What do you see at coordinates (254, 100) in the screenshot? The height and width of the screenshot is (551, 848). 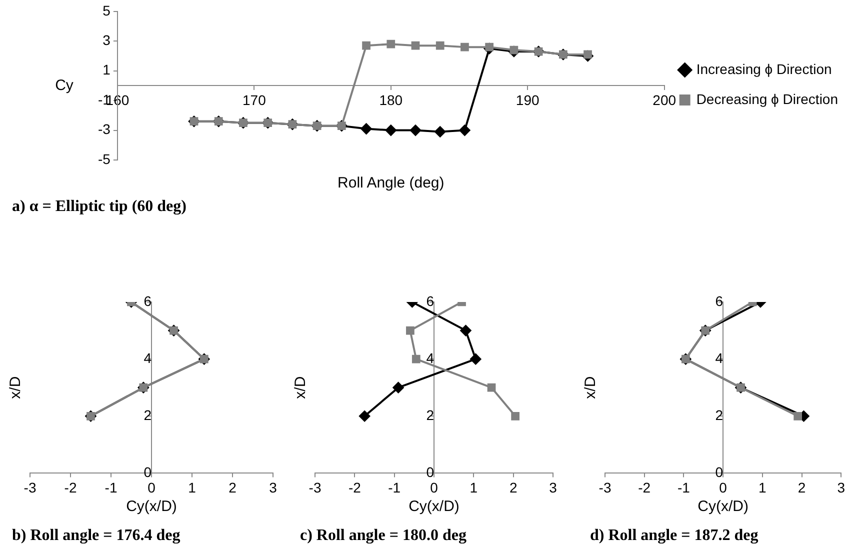 I see `x-tick-label: 170` at bounding box center [254, 100].